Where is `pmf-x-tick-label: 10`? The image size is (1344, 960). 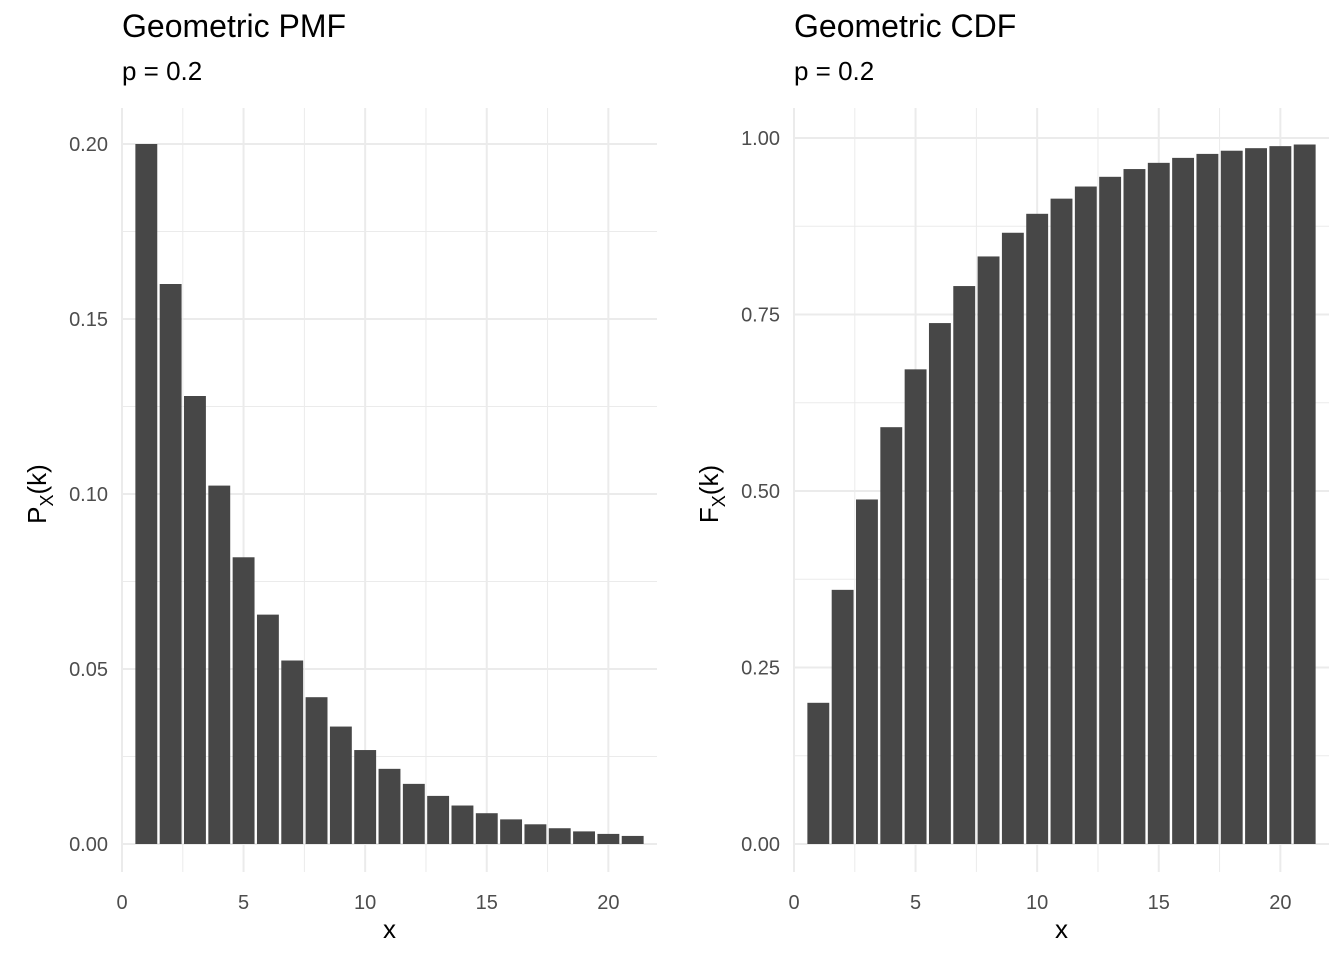 pmf-x-tick-label: 10 is located at coordinates (365, 903).